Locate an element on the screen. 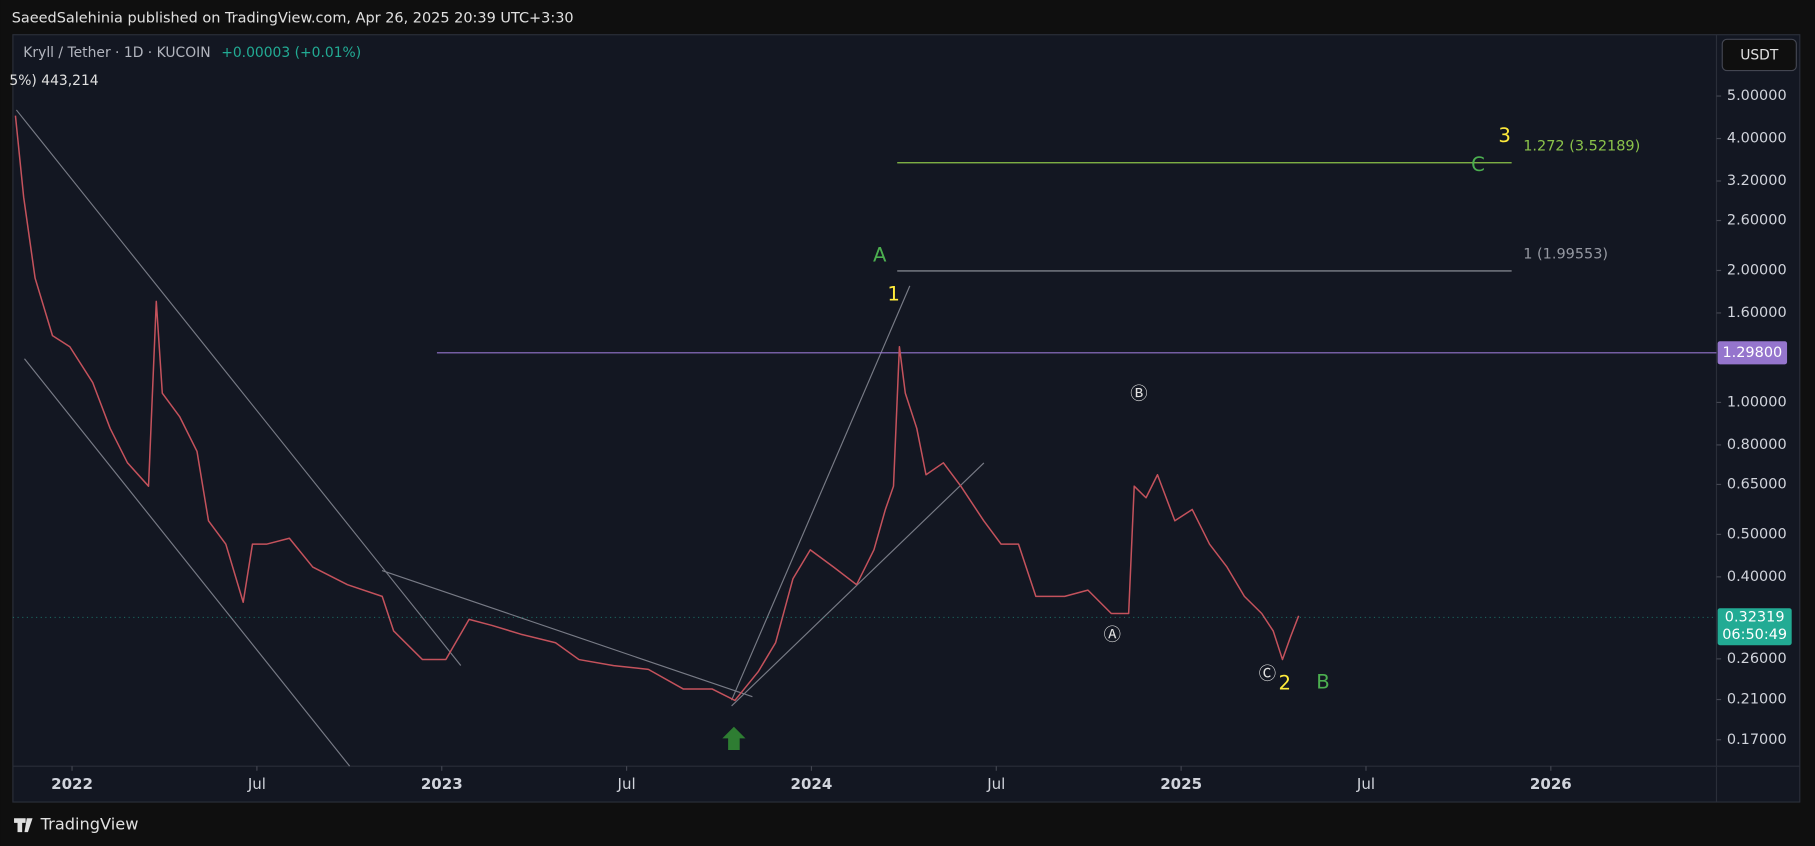 This screenshot has width=1815, height=846. currency-button is located at coordinates (1759, 55).